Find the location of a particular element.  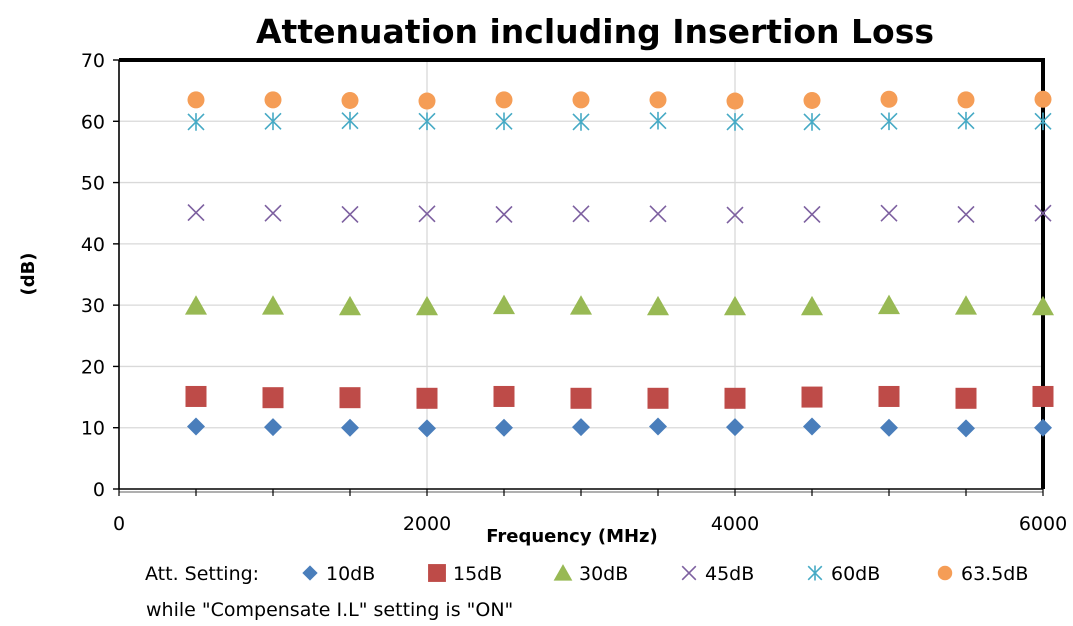

x-tick-label: 0 is located at coordinates (119, 524).